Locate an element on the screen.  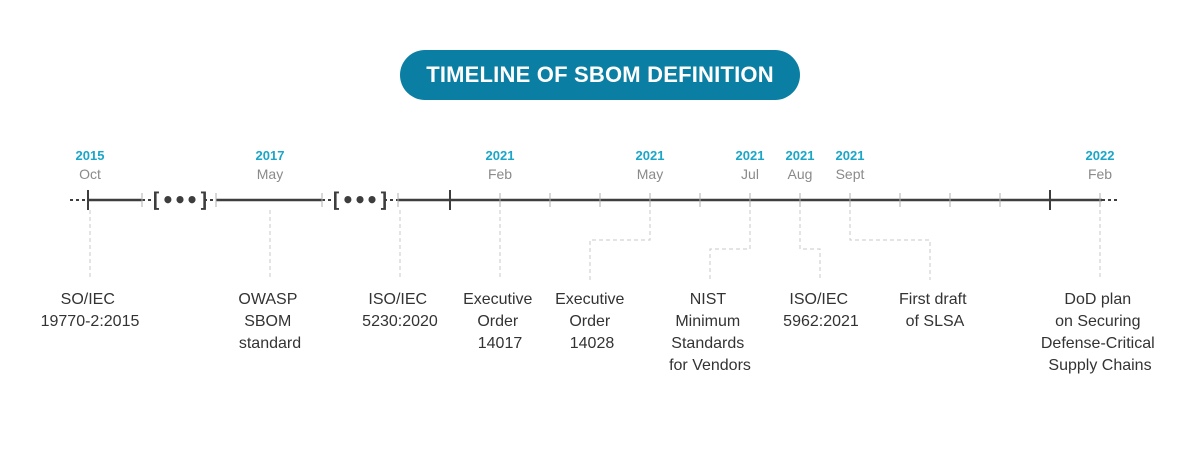
event-line: DoD plan is located at coordinates (1097, 299).